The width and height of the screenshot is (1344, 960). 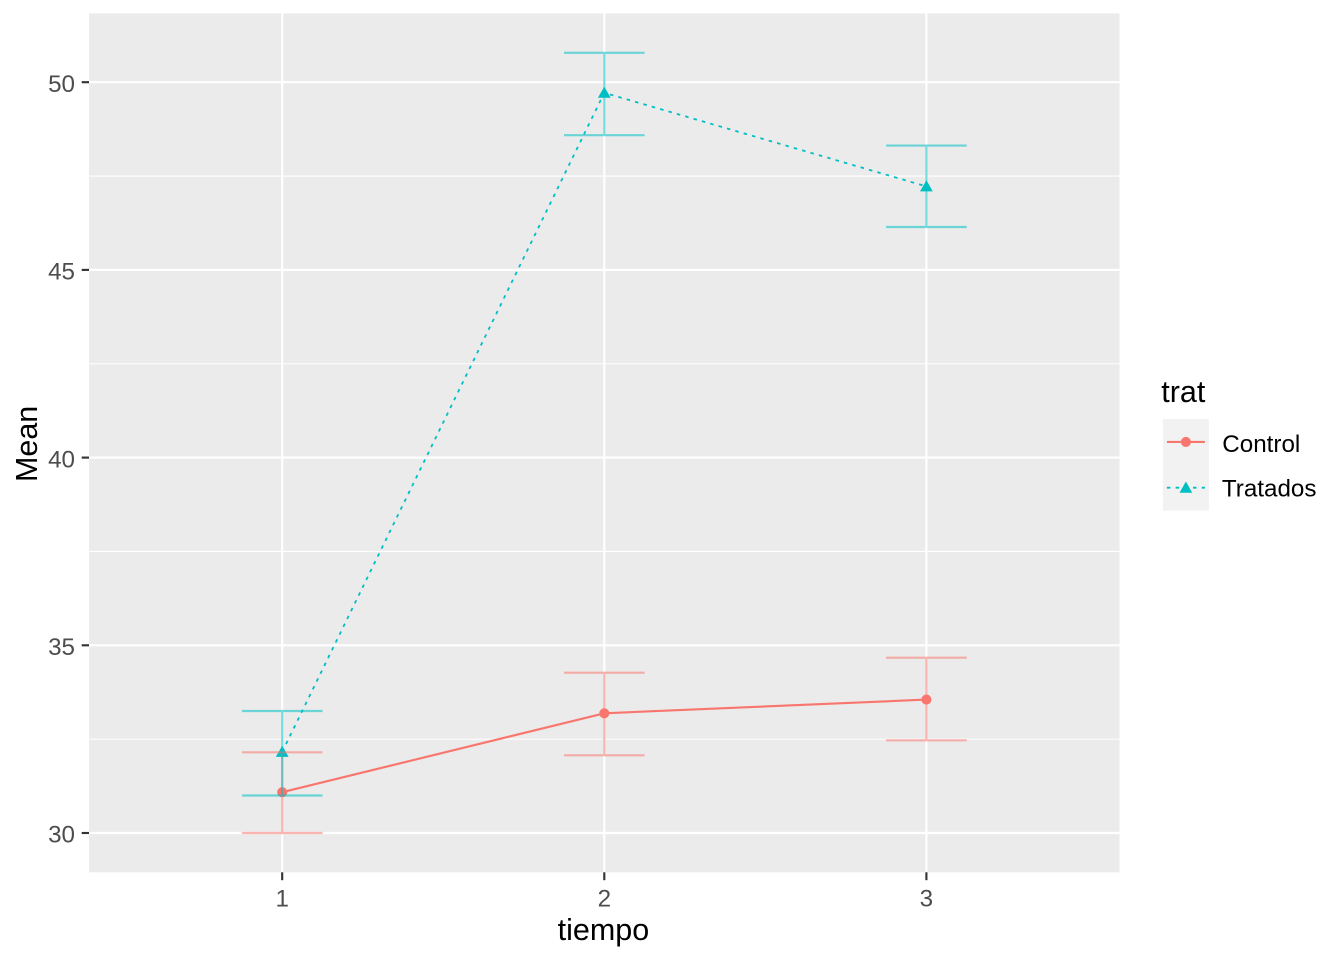 I want to click on svg-text: Mean, so click(x=27, y=444).